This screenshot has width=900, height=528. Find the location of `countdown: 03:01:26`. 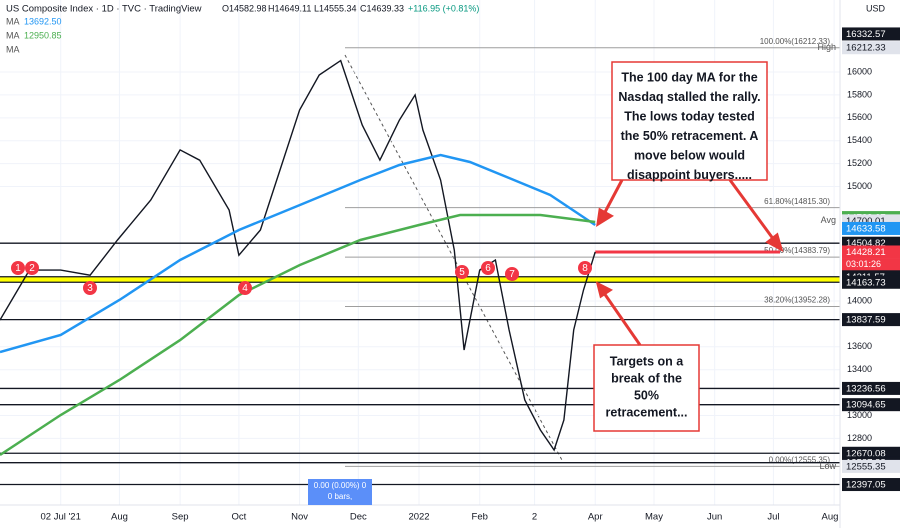

countdown: 03:01:26 is located at coordinates (863, 264).